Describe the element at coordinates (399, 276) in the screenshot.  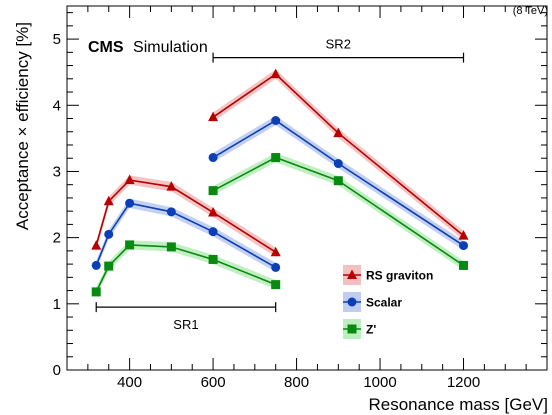
I see `legend-label: RS graviton` at that location.